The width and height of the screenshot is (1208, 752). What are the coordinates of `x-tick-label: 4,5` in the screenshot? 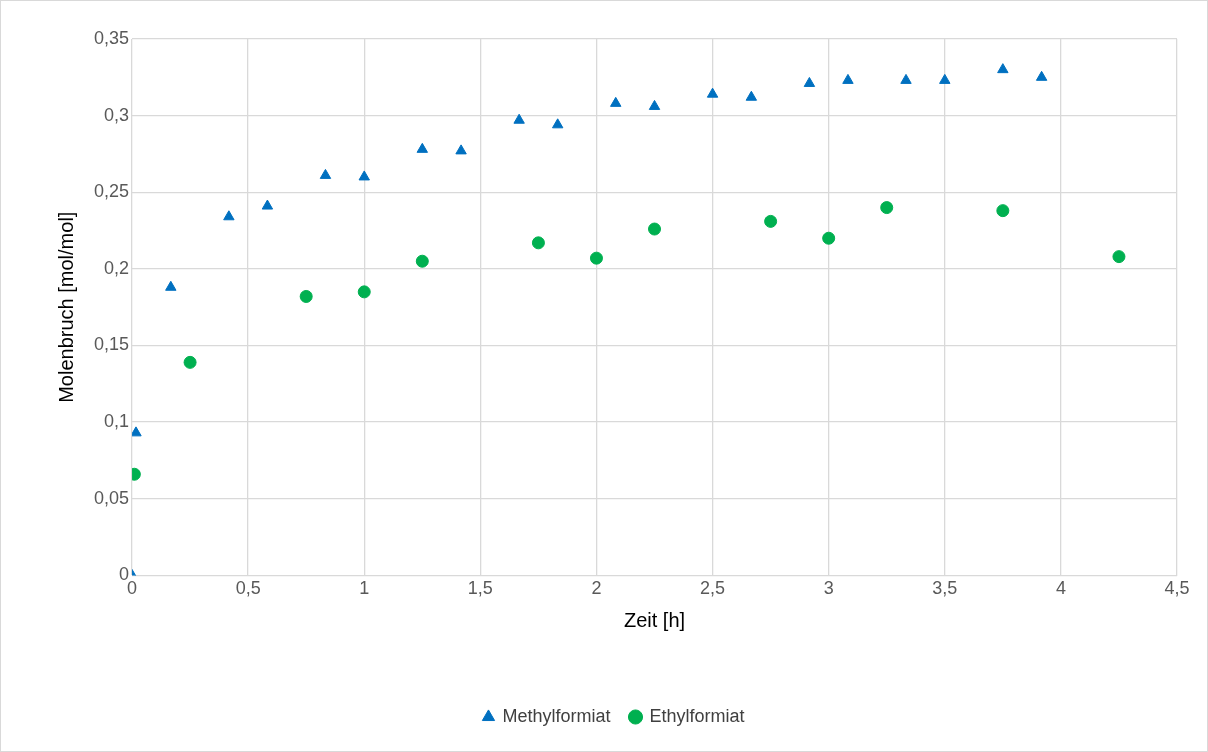 It's located at (1177, 588).